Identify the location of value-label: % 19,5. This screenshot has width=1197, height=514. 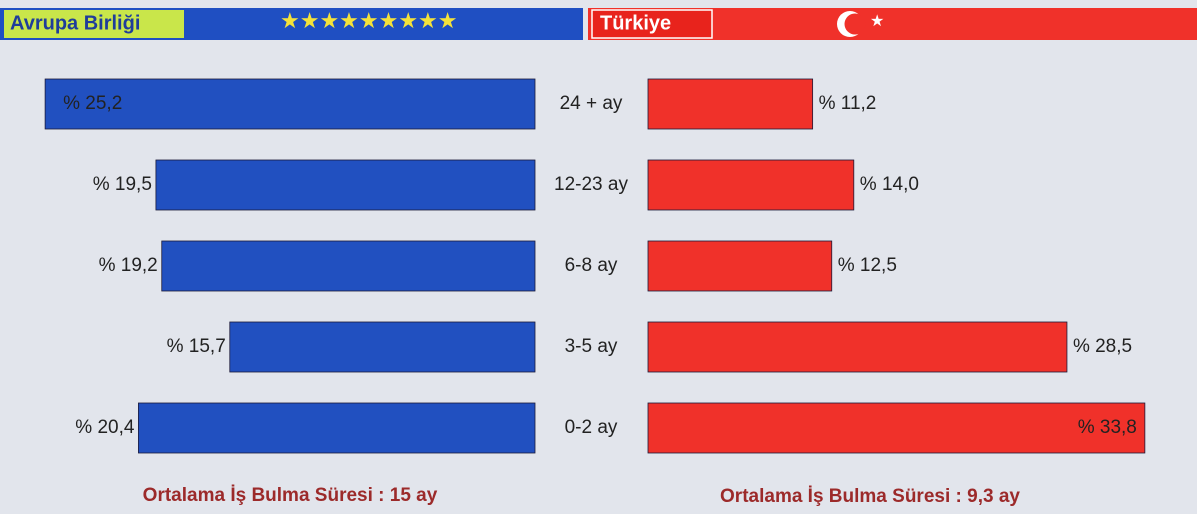
(122, 184).